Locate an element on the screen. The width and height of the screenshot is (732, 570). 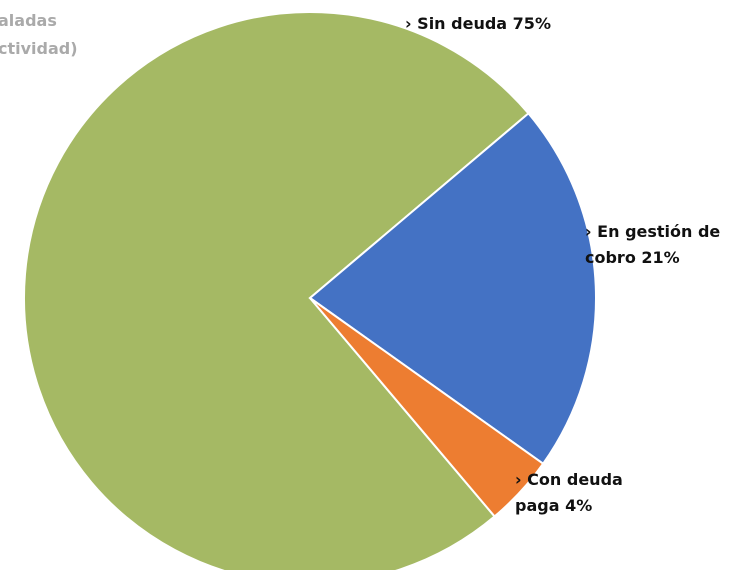
side-text: ctividad) is located at coordinates (39, 48).